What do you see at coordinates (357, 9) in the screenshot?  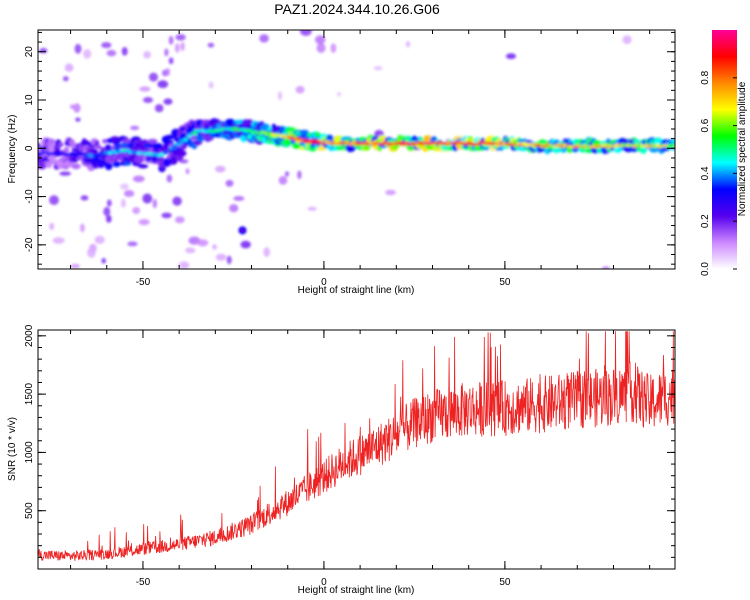 I see `page-title: PAZ1.2024.344.10.26.G06` at bounding box center [357, 9].